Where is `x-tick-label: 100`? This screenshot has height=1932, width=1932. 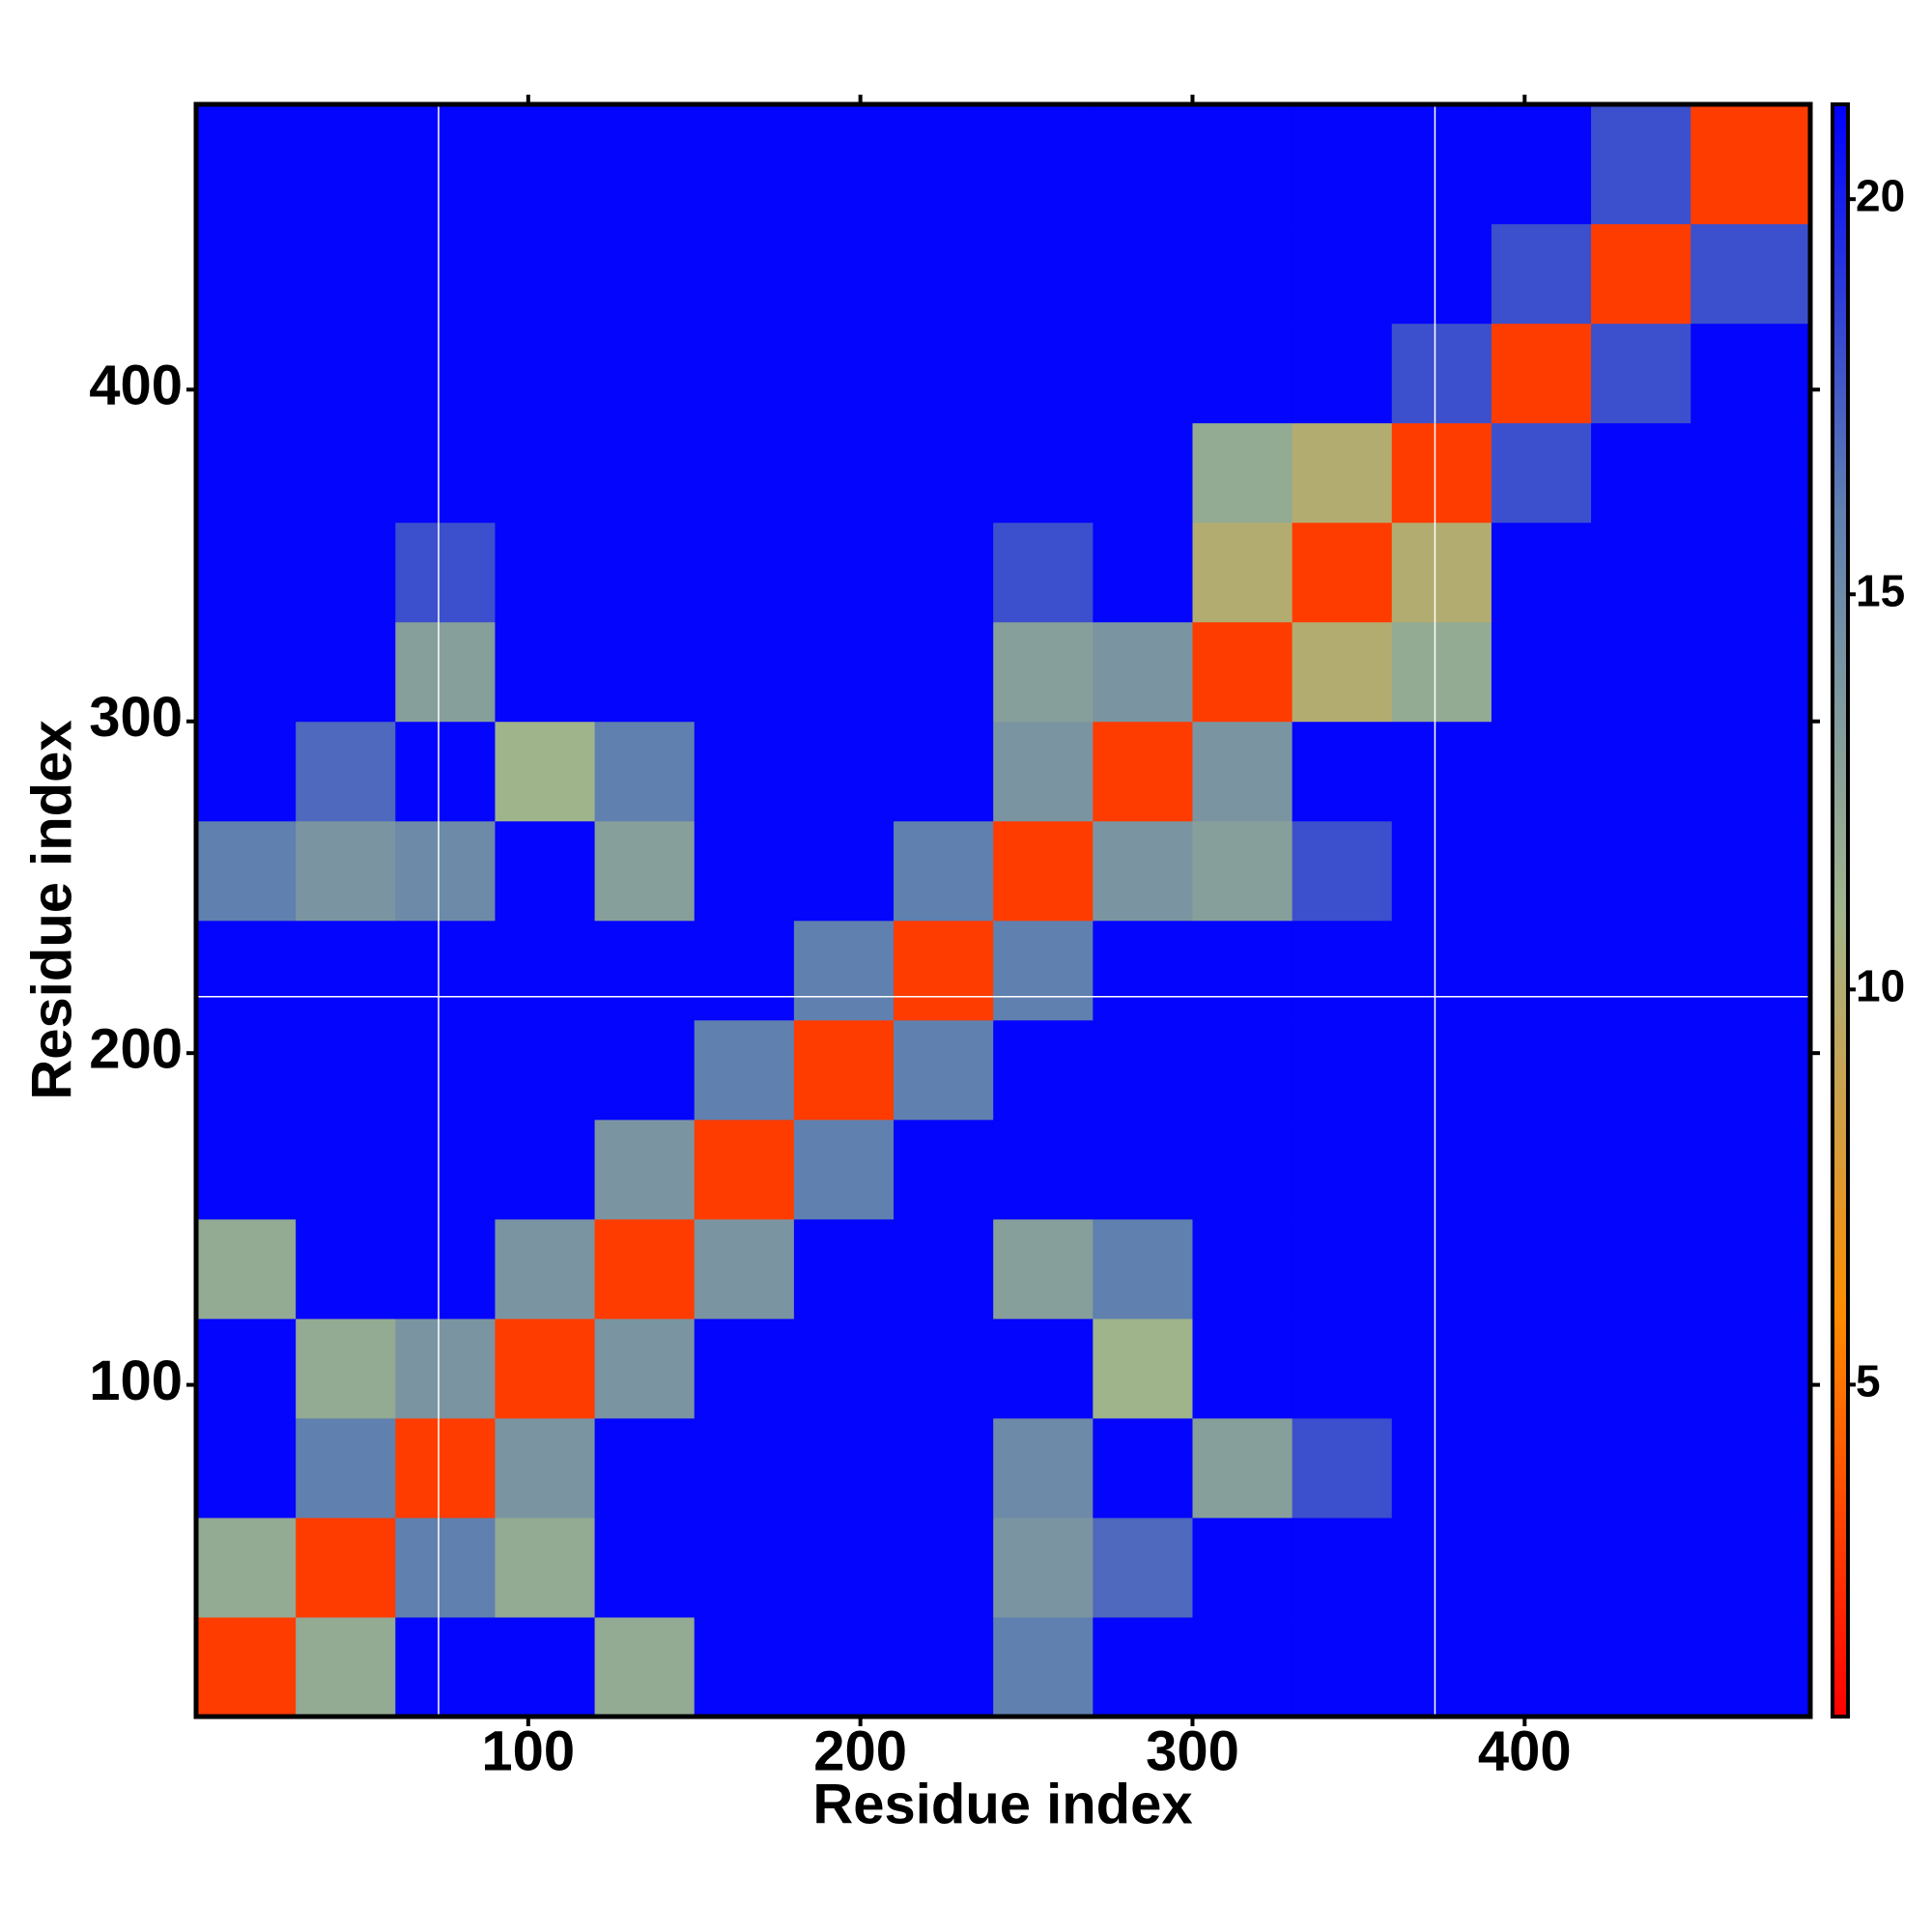
x-tick-label: 100 is located at coordinates (528, 1750).